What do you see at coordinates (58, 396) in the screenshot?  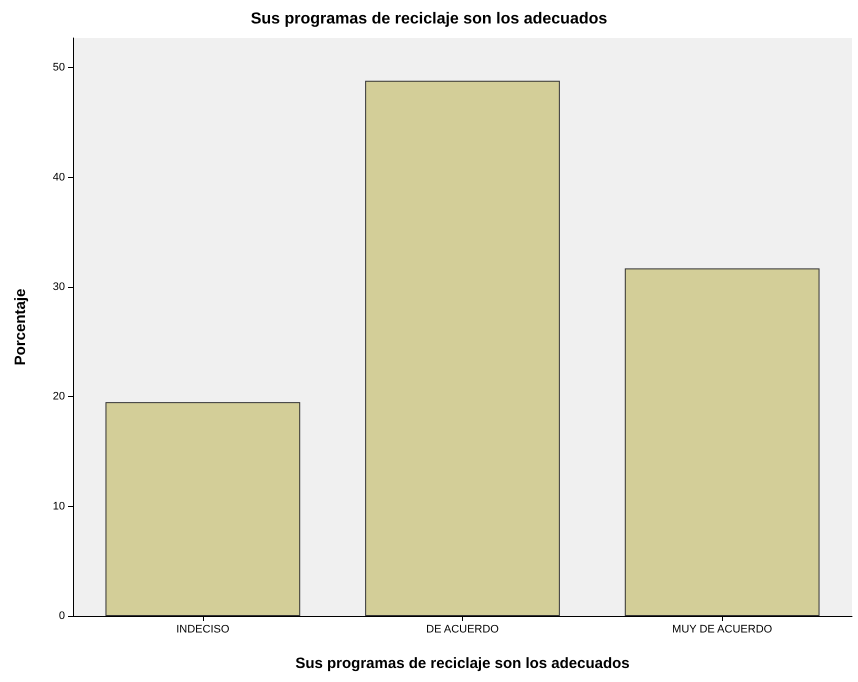 I see `y-tick-label: 20` at bounding box center [58, 396].